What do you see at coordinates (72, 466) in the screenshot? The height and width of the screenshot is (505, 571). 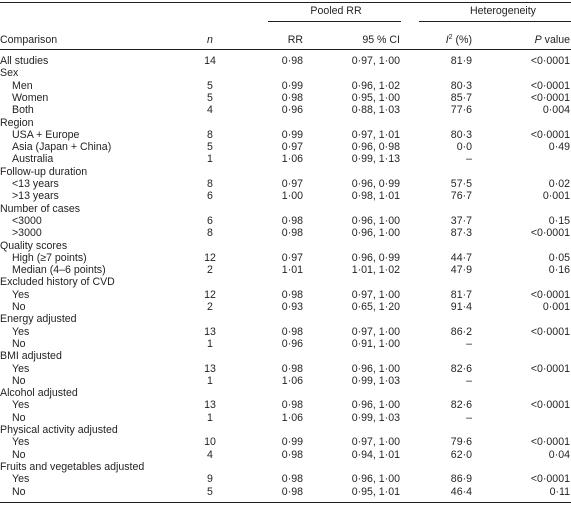 I see `row-label: Fruits and vegetables adjusted` at bounding box center [72, 466].